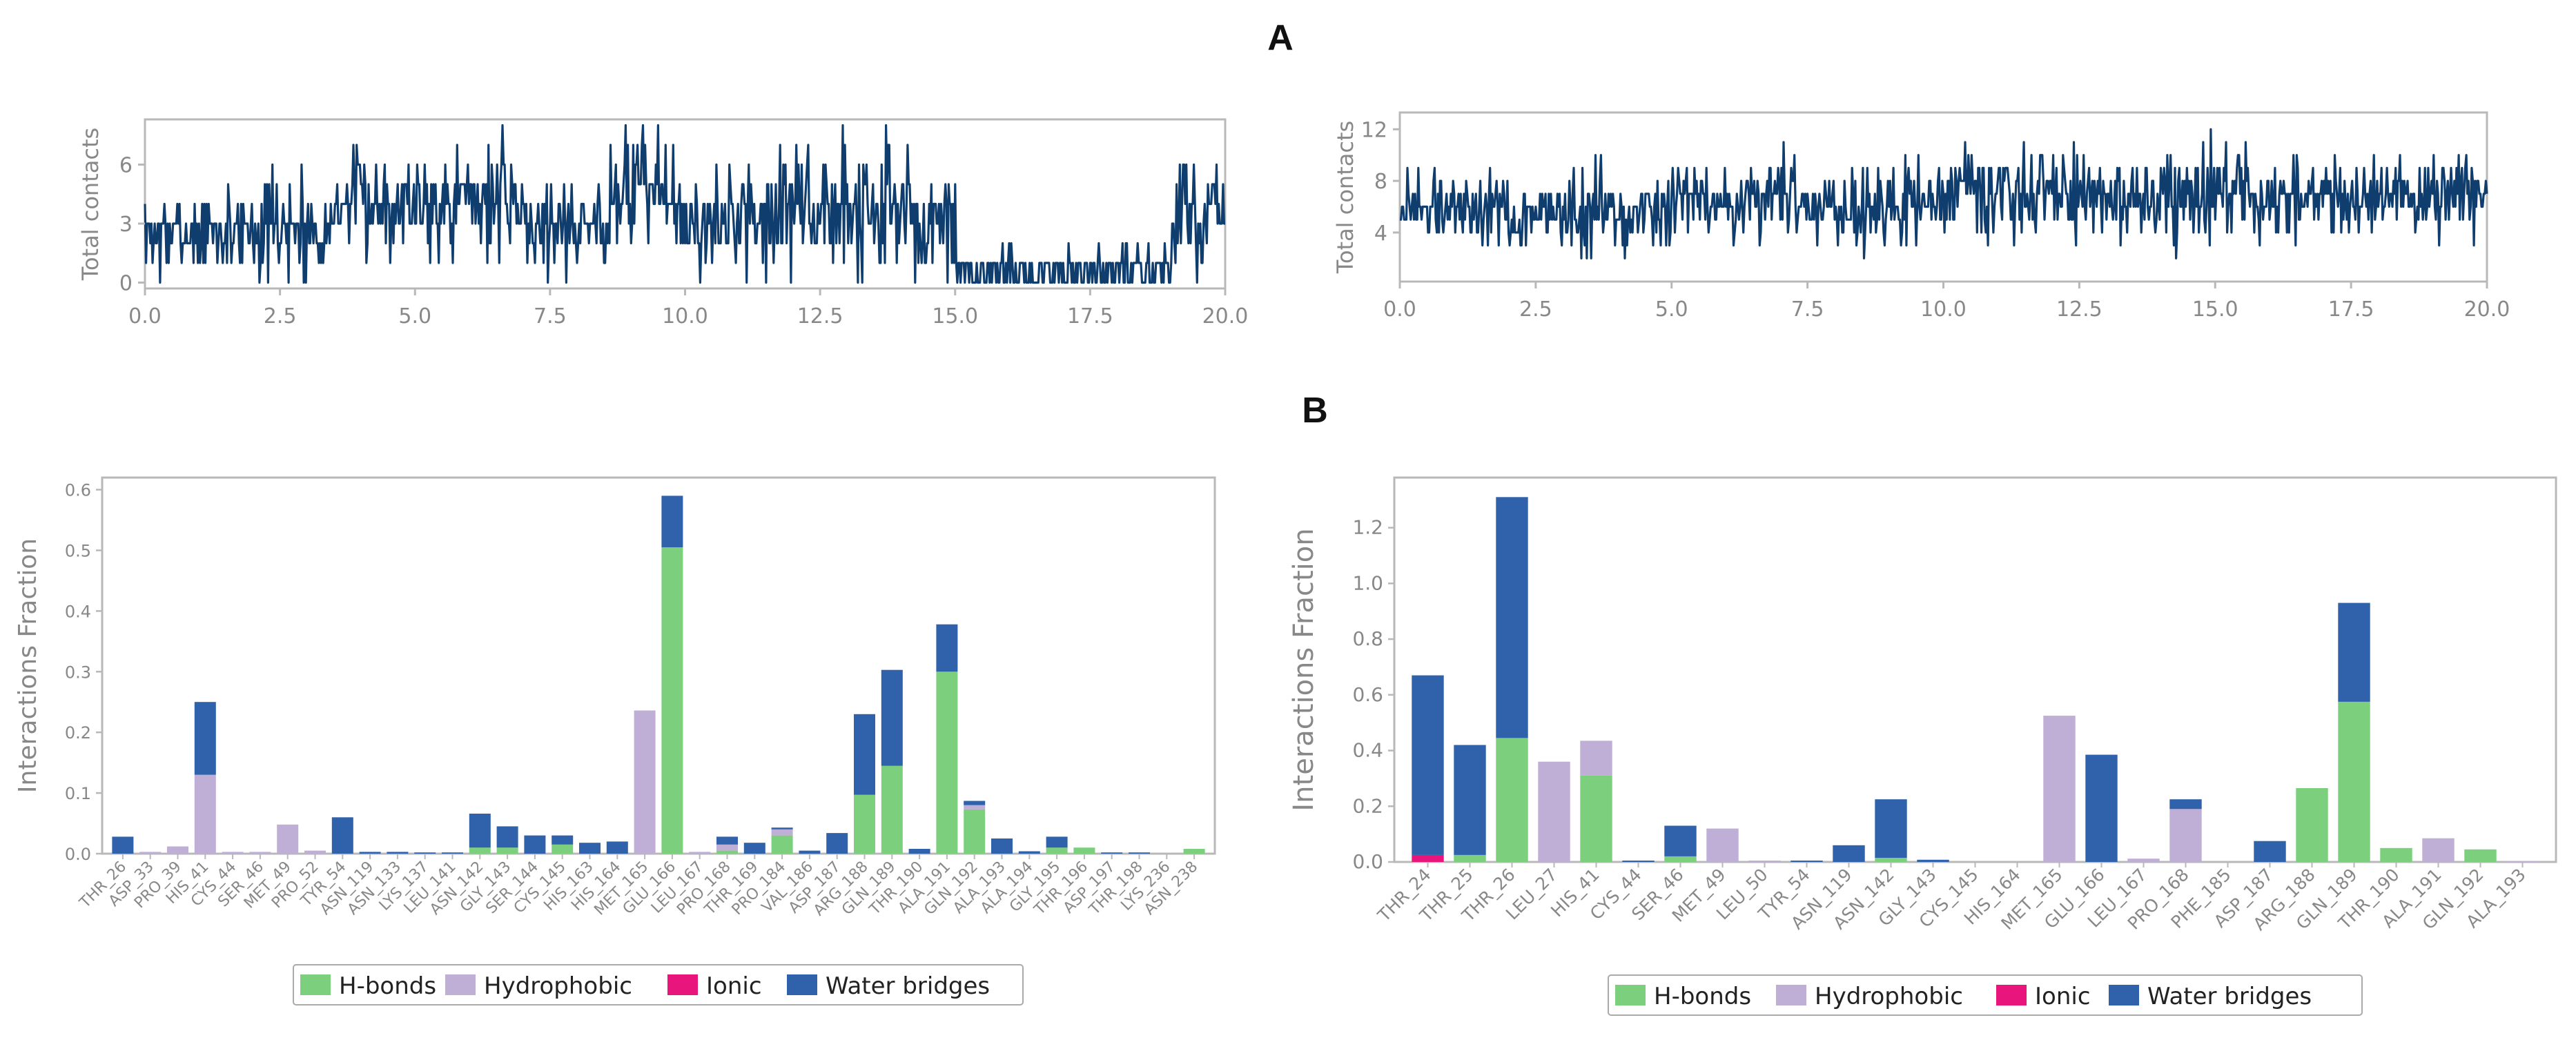 Image resolution: width=2576 pixels, height=1040 pixels. I want to click on y-tick-label: 0.8, so click(1367, 638).